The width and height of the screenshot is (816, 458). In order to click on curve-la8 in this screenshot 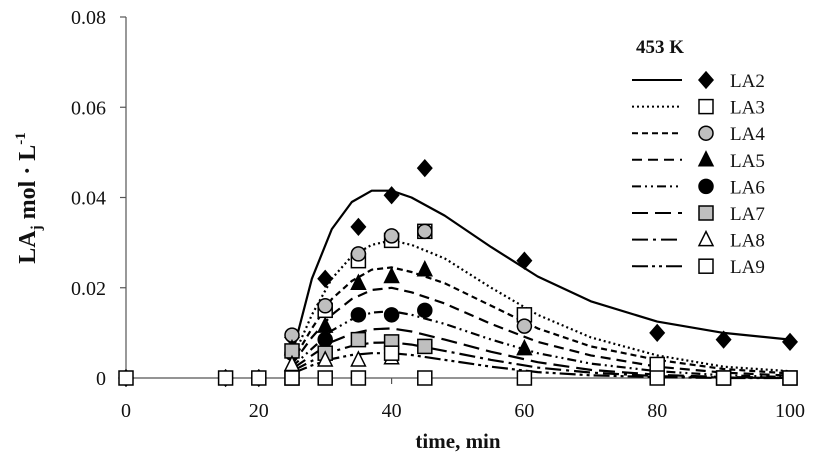, I will do `click(541, 360)`.